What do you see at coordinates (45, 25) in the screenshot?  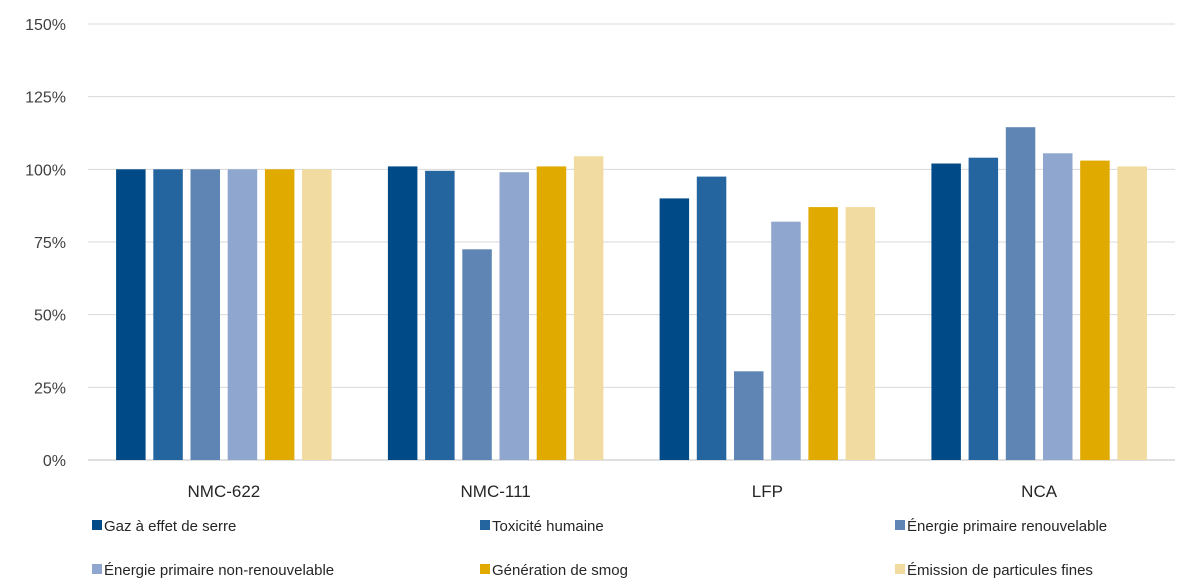 I see `y-tick-label: 150%` at bounding box center [45, 25].